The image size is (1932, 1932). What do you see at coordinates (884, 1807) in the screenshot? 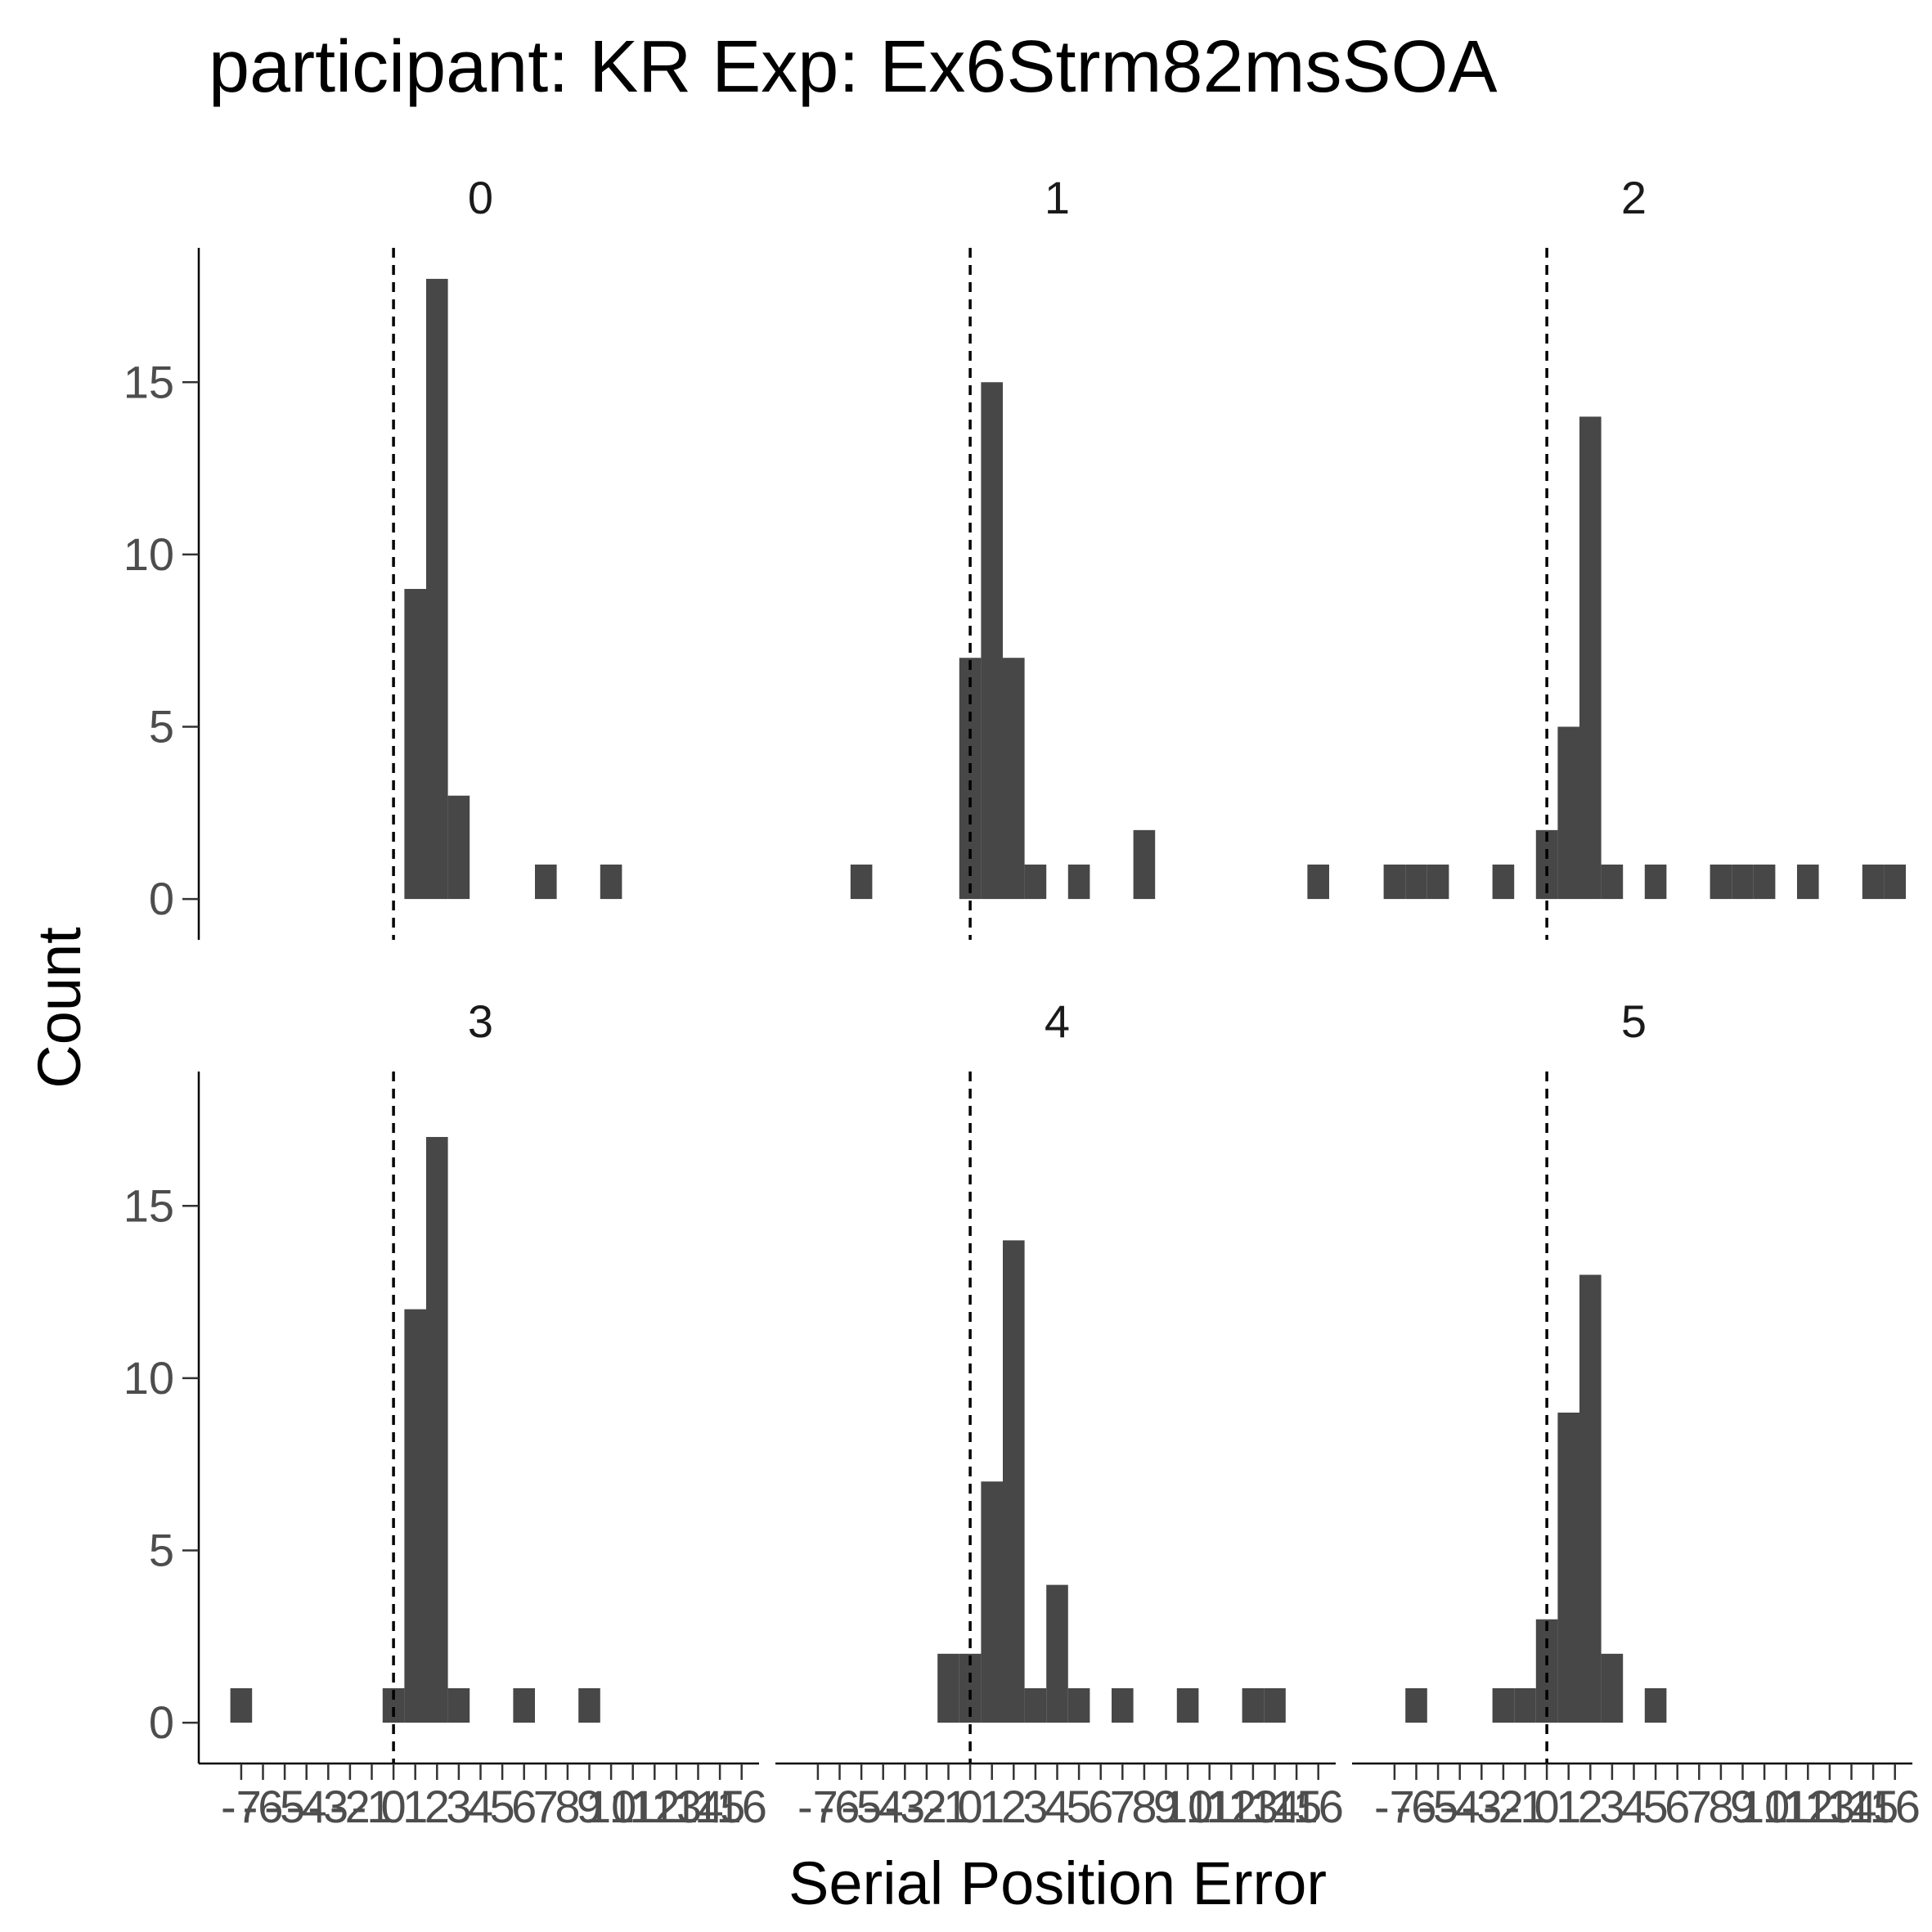
I see `x-tick-label-panel4--4: -4` at bounding box center [884, 1807].